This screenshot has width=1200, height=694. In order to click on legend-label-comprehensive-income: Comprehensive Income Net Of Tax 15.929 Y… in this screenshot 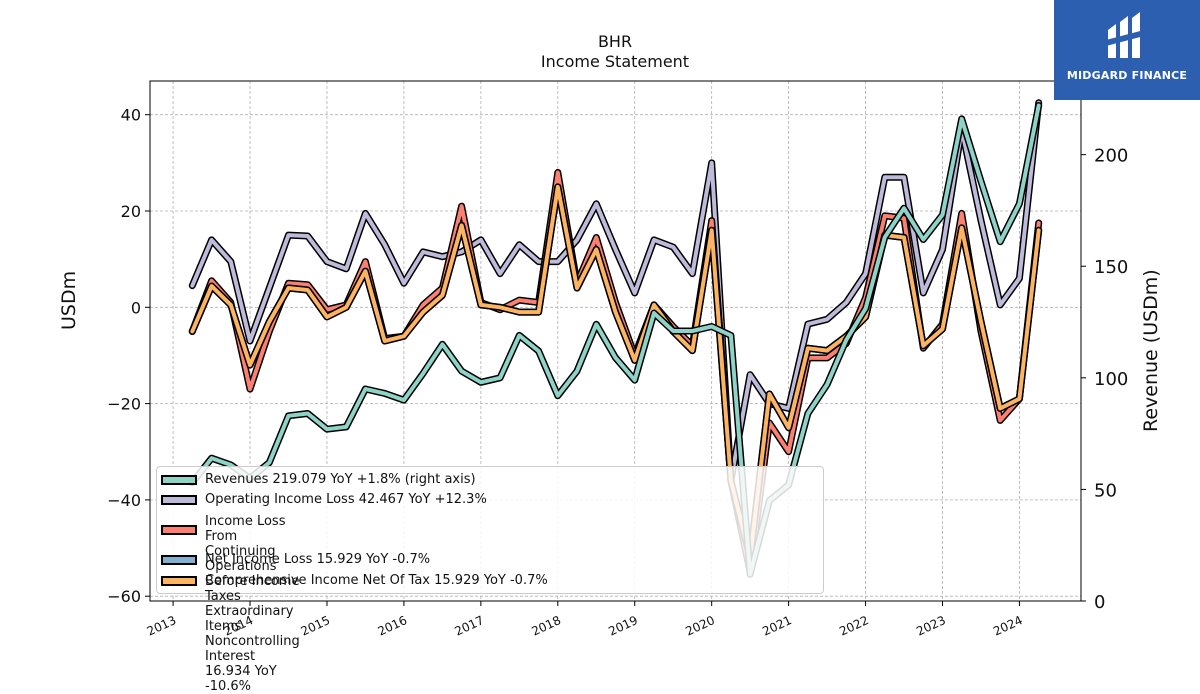, I will do `click(376, 580)`.